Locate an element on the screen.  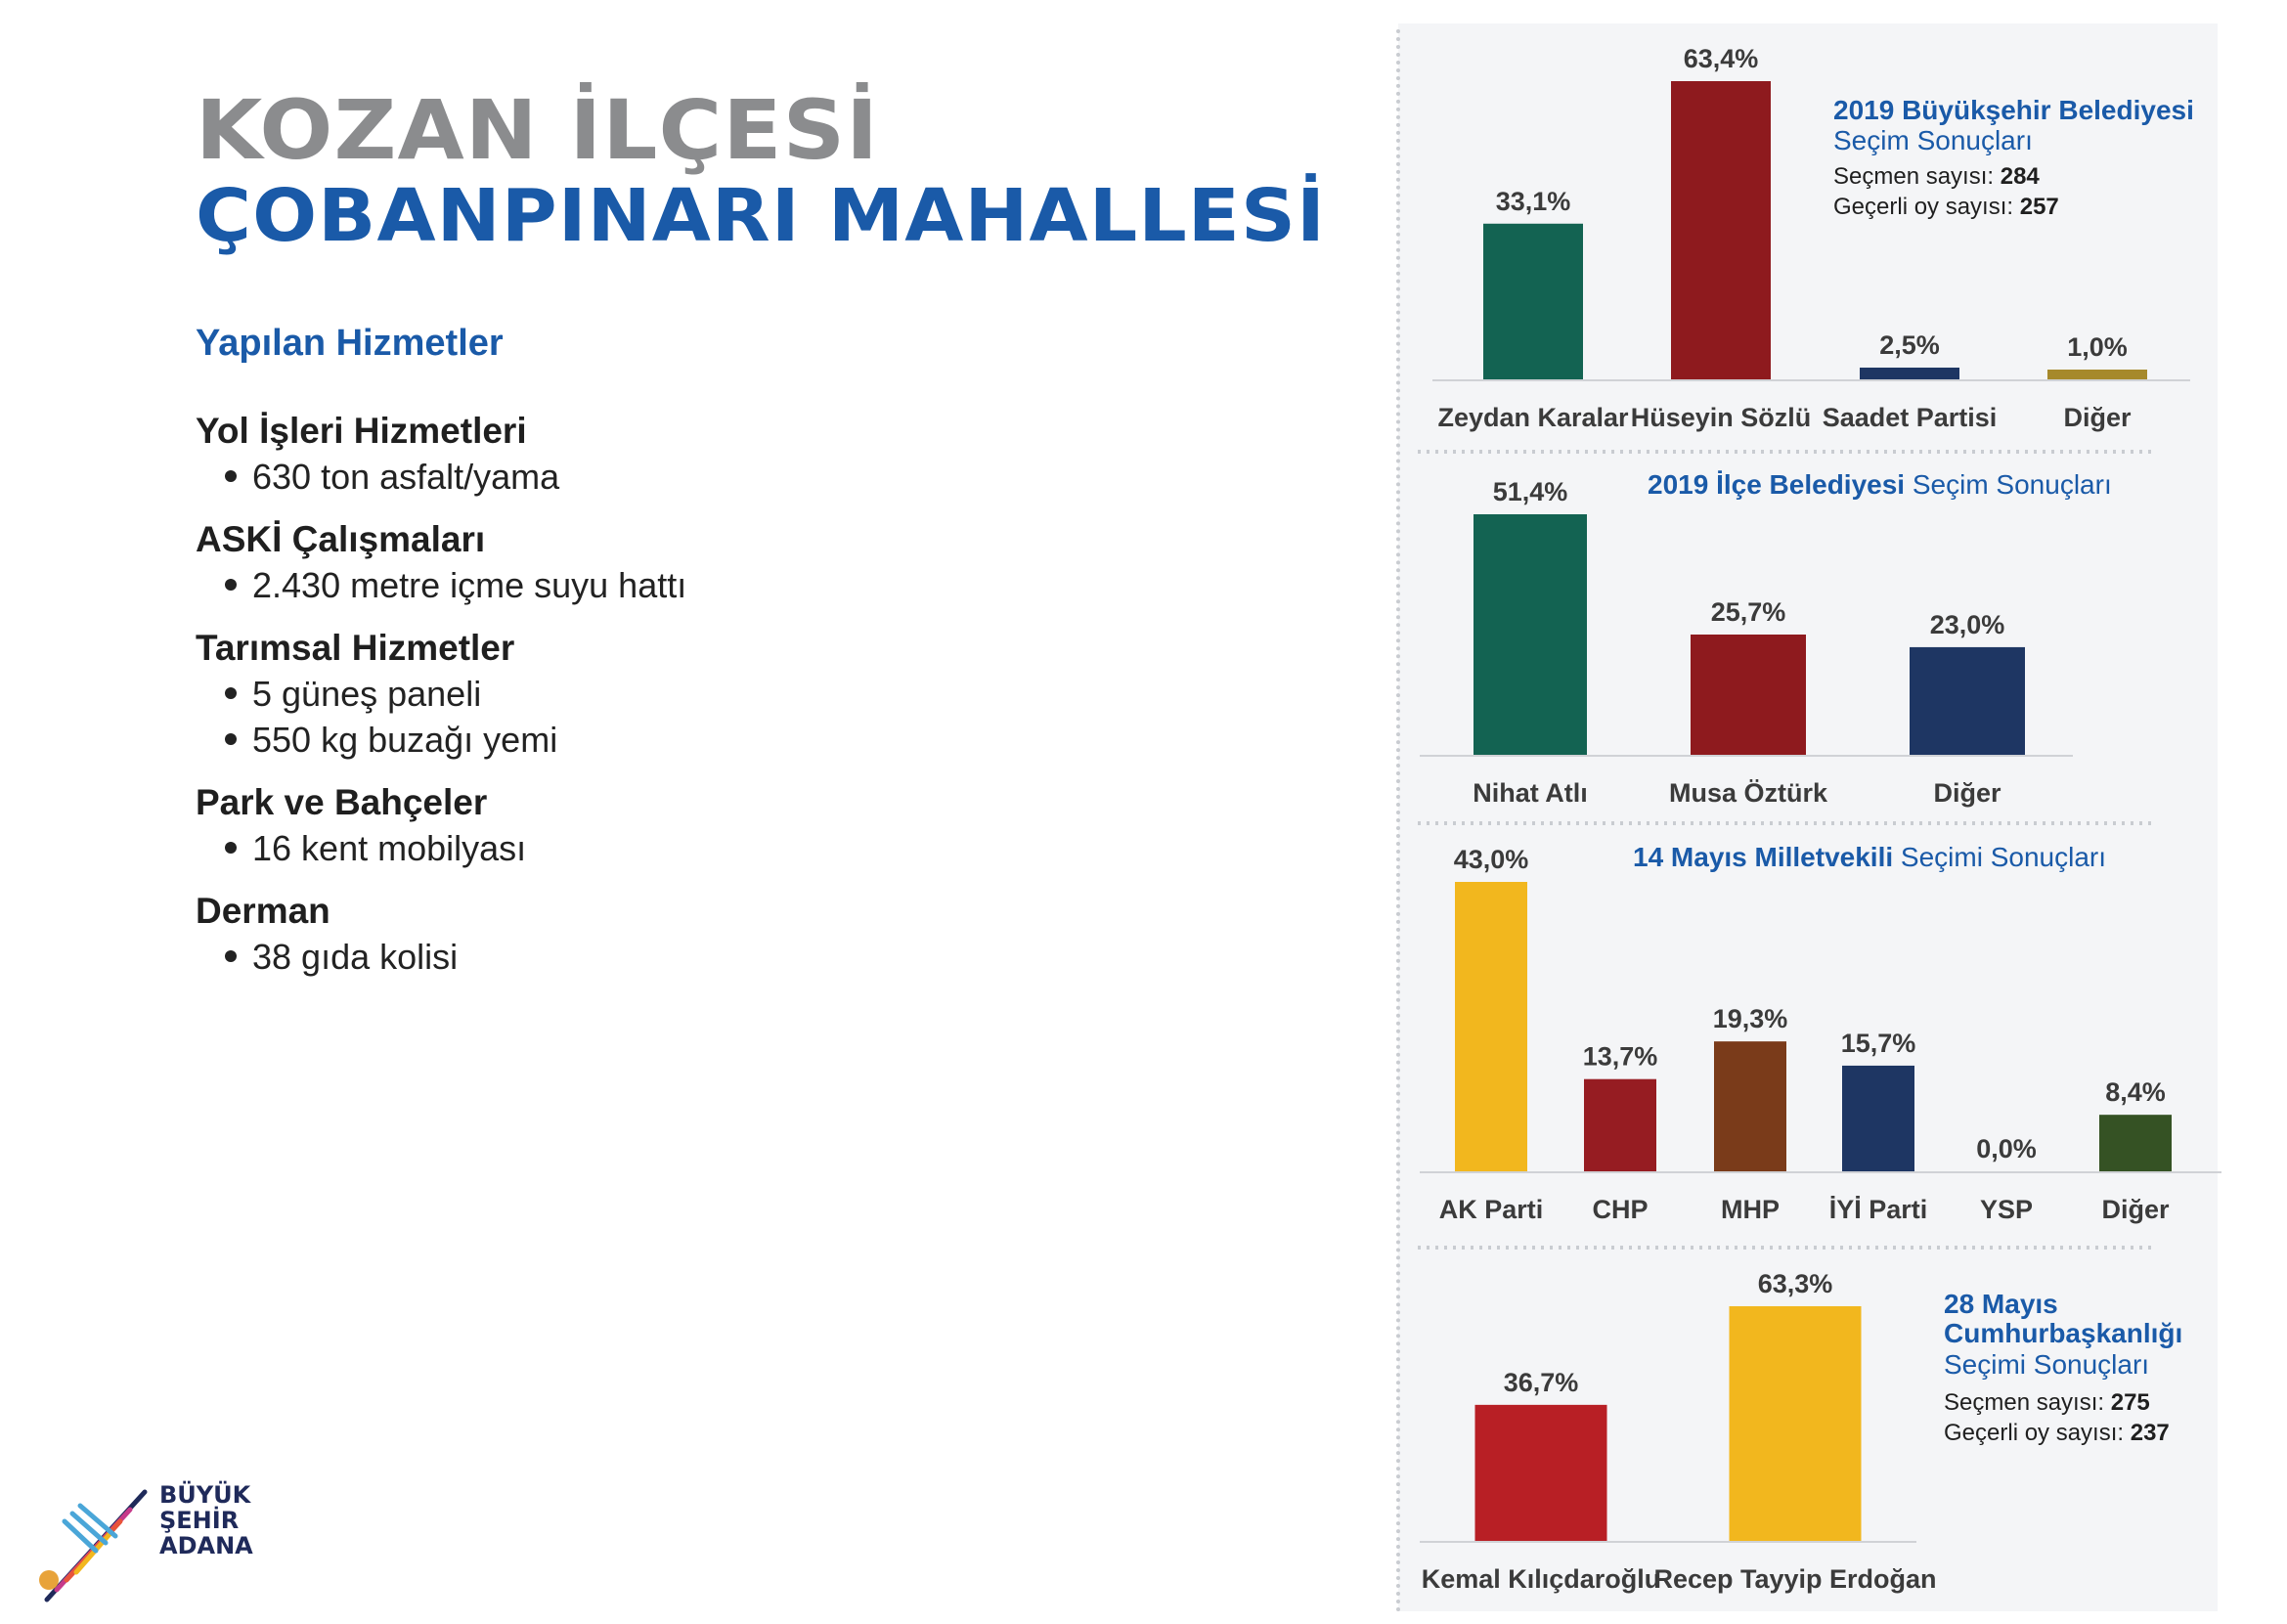
services-heading: Yapılan Hizmetler is located at coordinates (350, 343).